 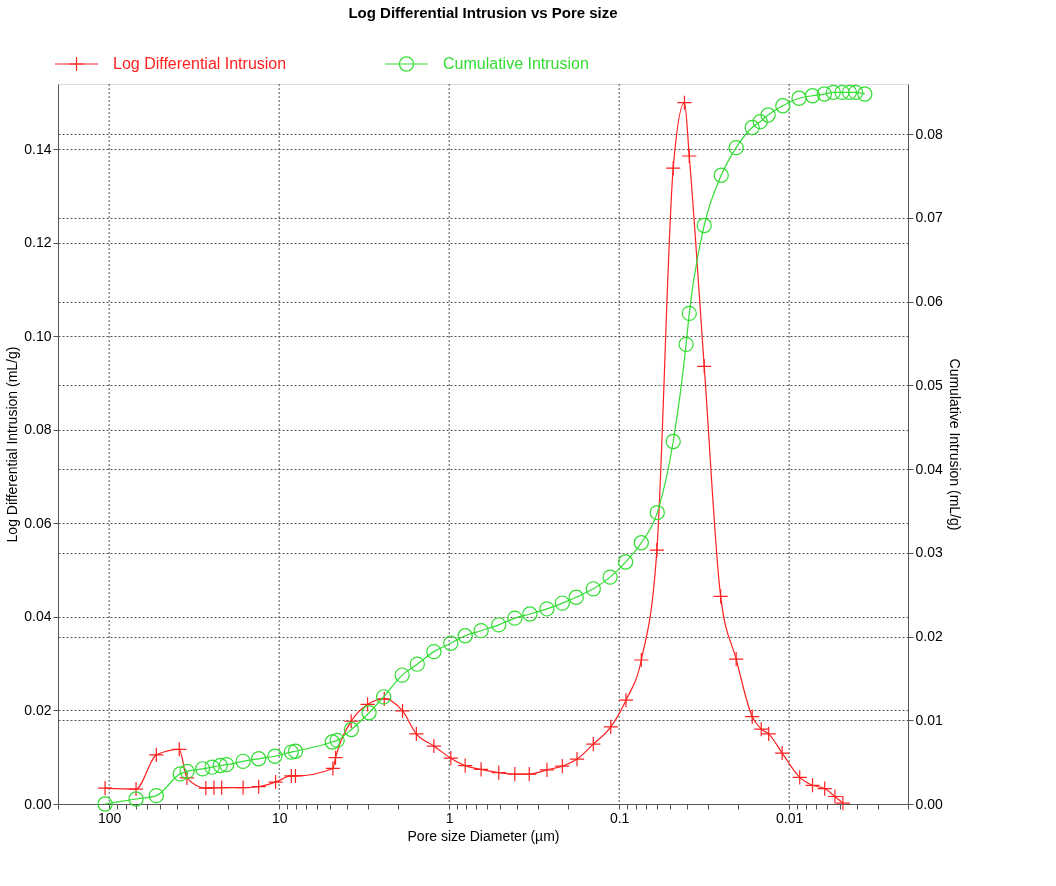 I want to click on x-axis-title: Pore size Diameter (µm), so click(x=483, y=835).